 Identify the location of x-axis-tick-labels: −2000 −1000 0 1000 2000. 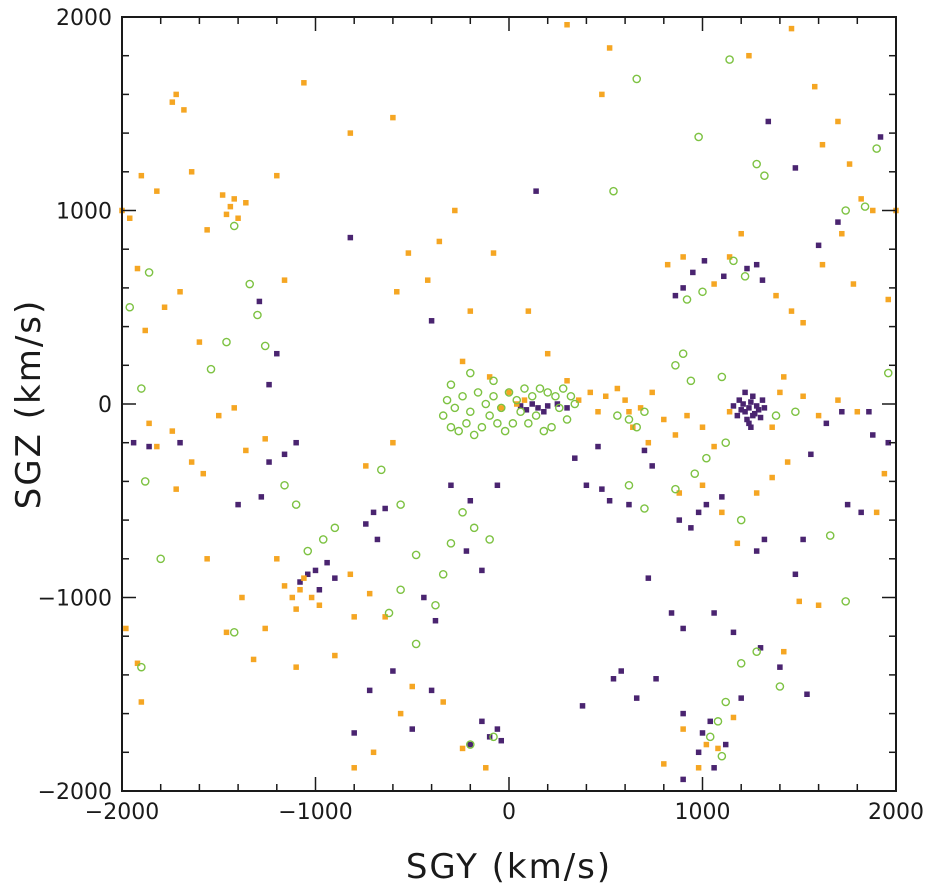
(504, 812).